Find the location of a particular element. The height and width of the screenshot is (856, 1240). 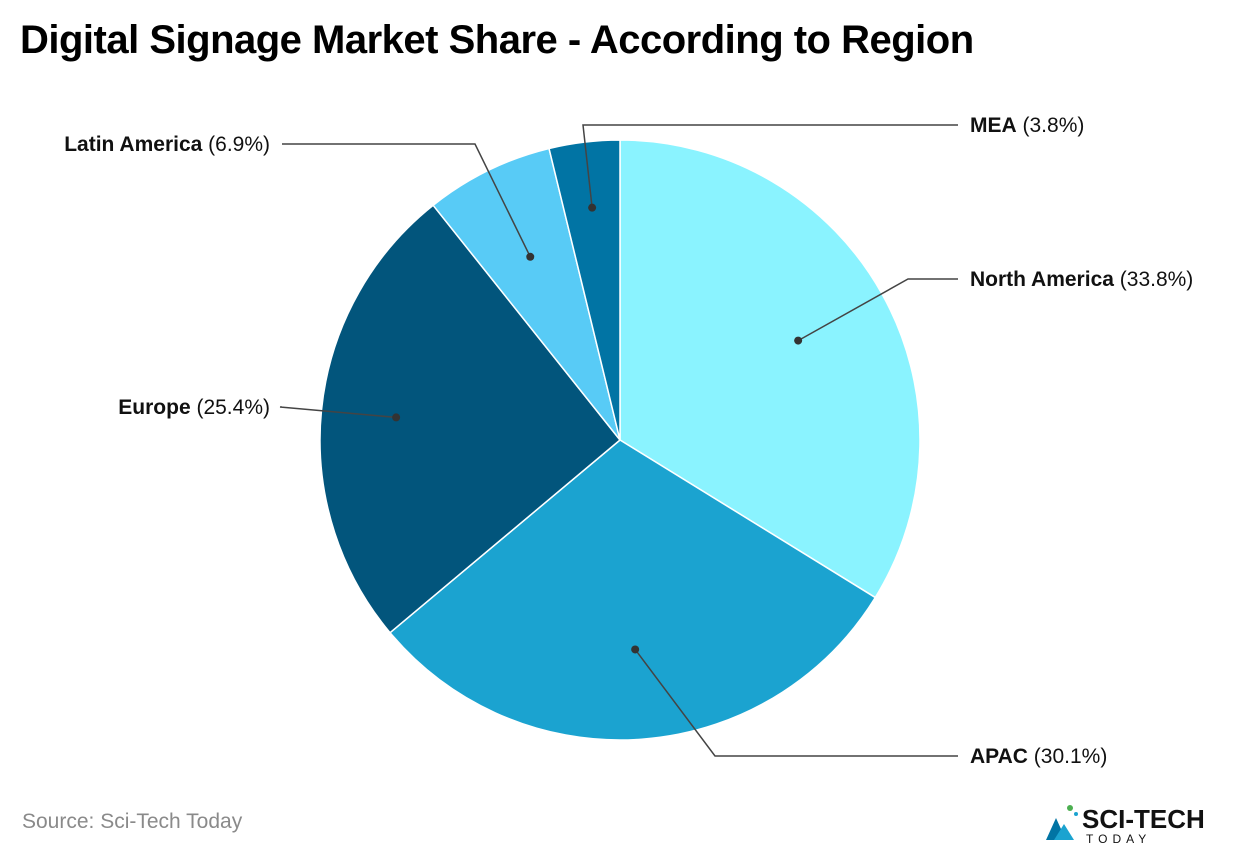

leader-dot-latin-america is located at coordinates (530, 256).